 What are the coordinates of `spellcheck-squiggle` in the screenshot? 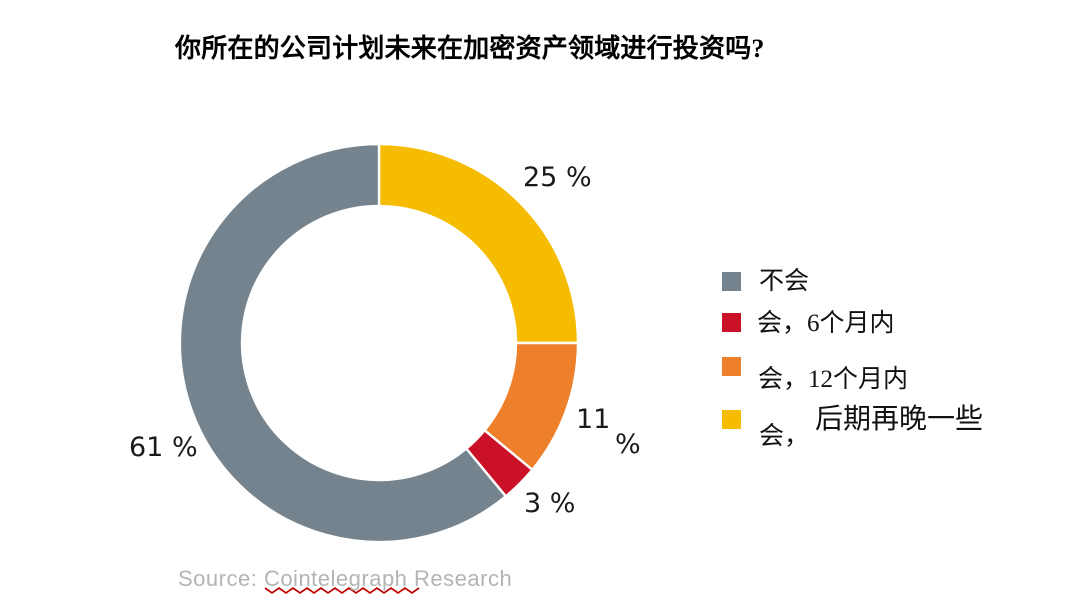 It's located at (342, 590).